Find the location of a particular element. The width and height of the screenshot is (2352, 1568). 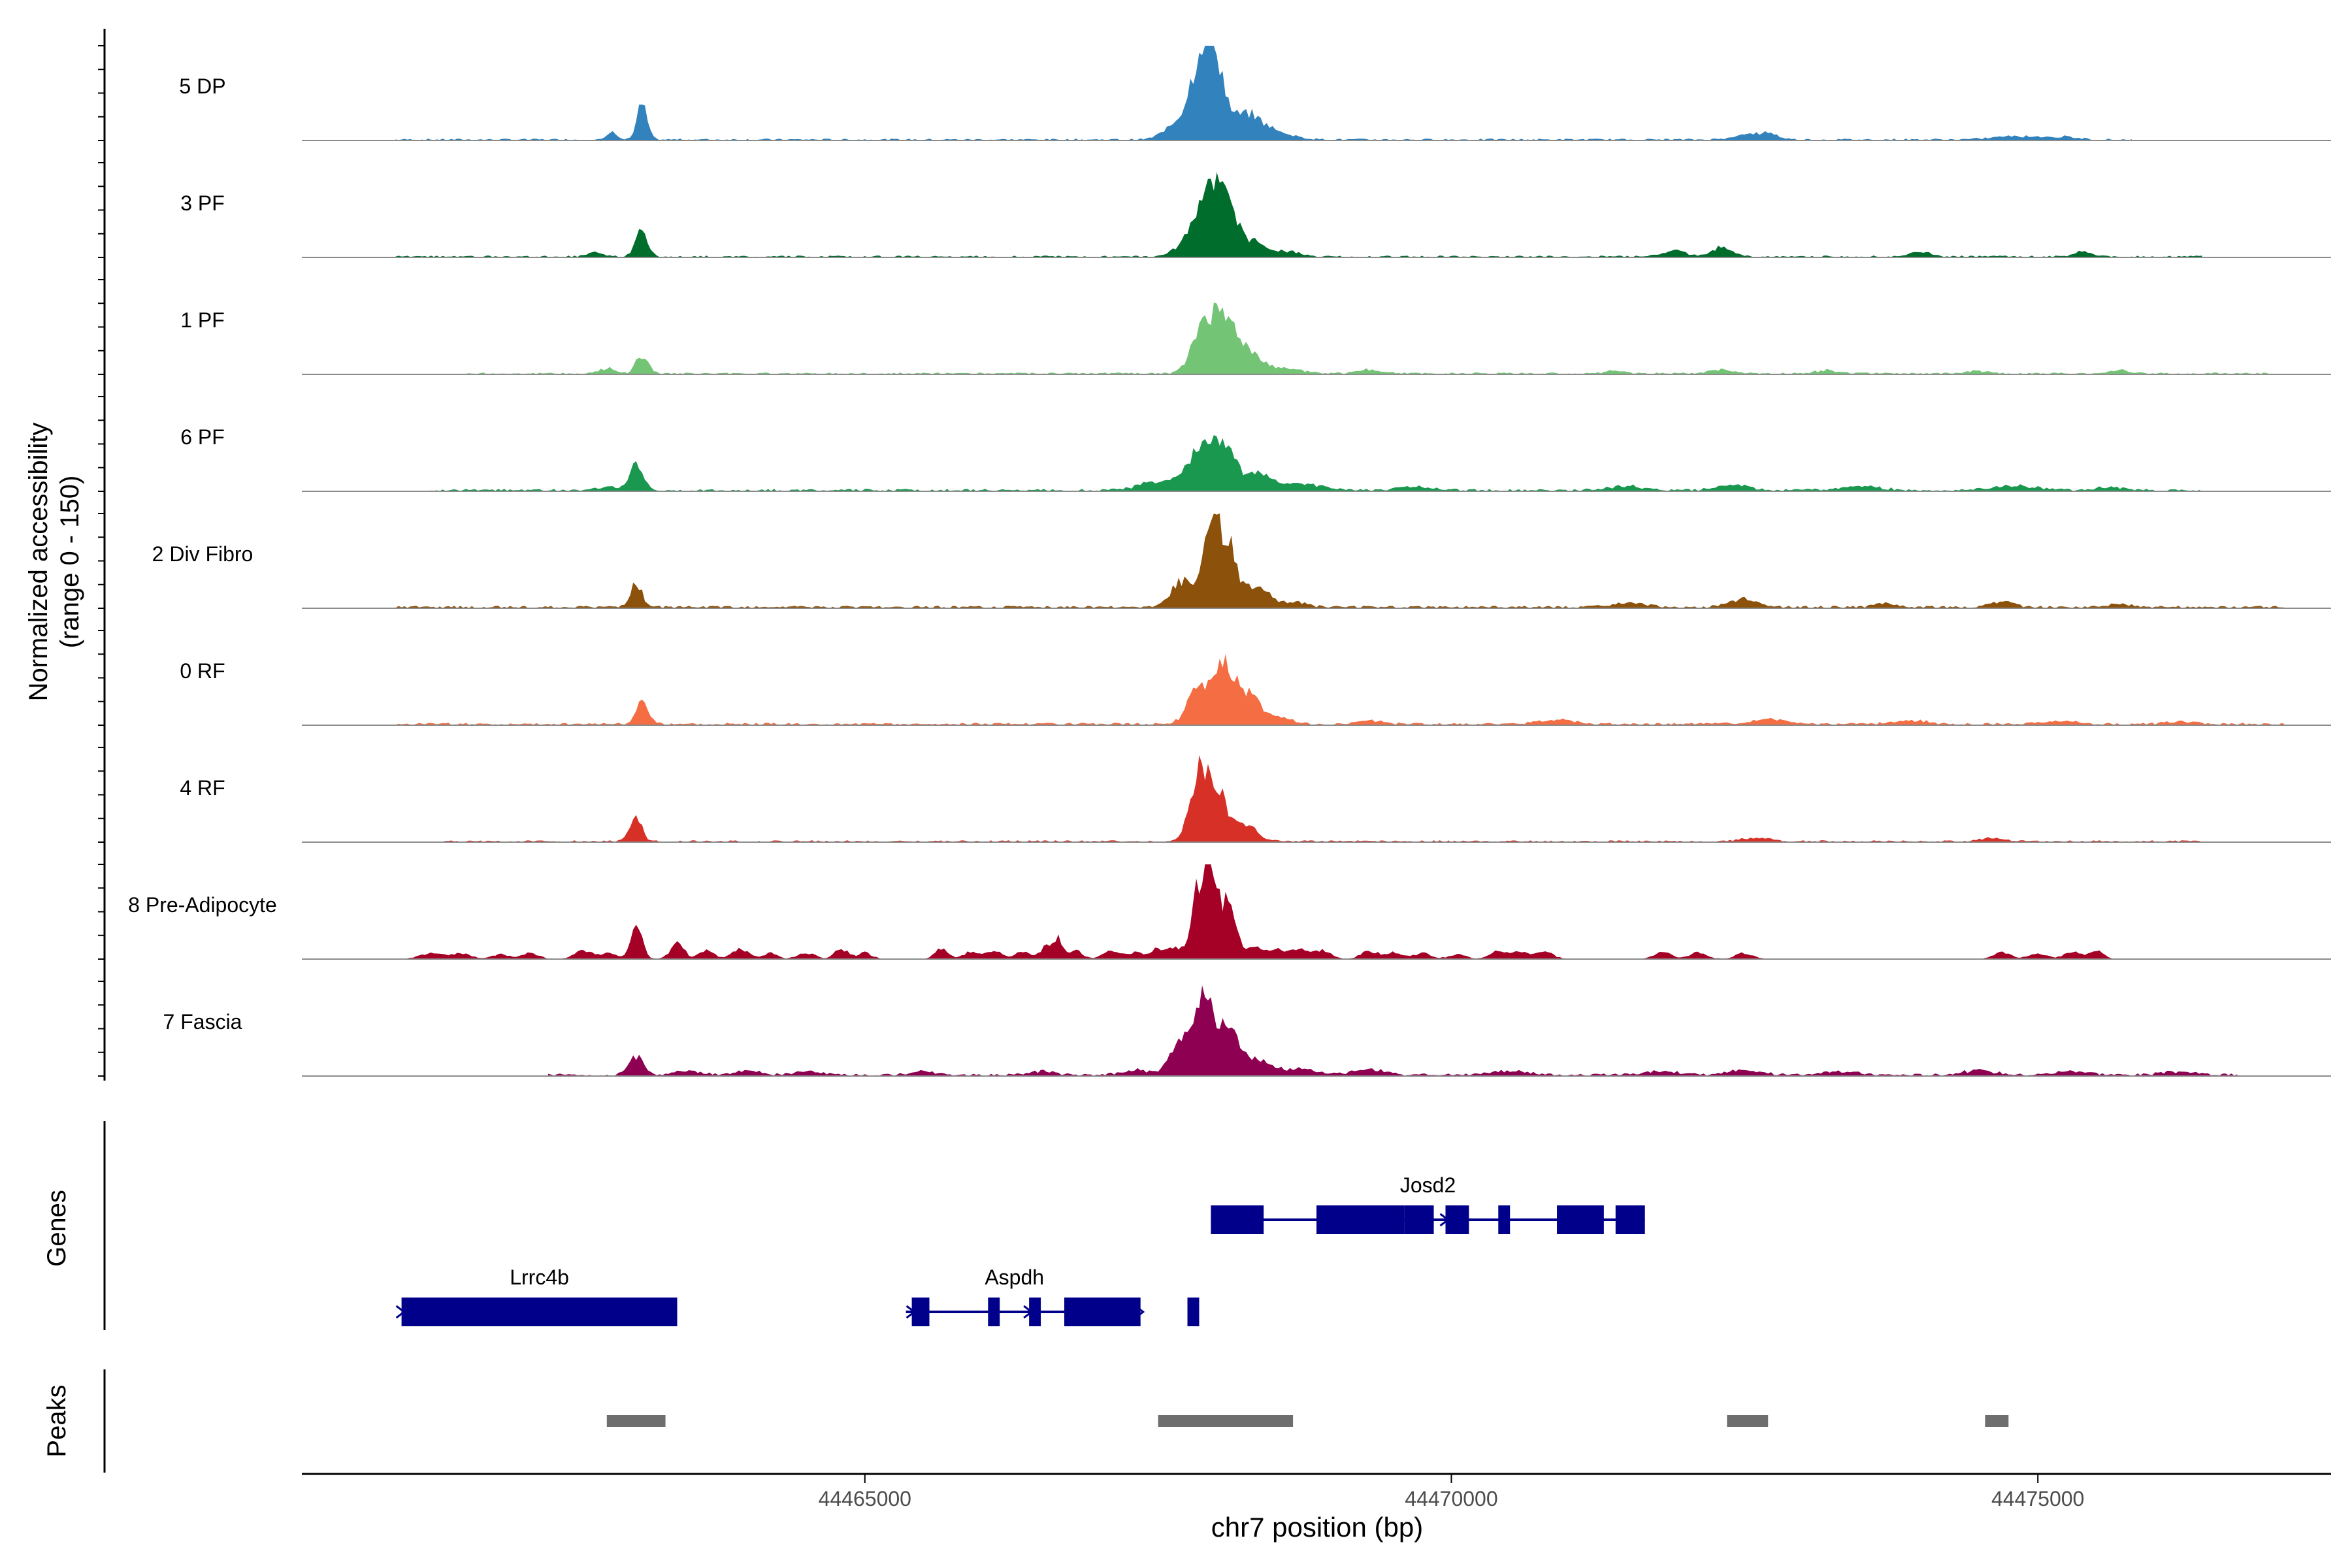

track-8: 7 Fascia is located at coordinates (1247, 1031).